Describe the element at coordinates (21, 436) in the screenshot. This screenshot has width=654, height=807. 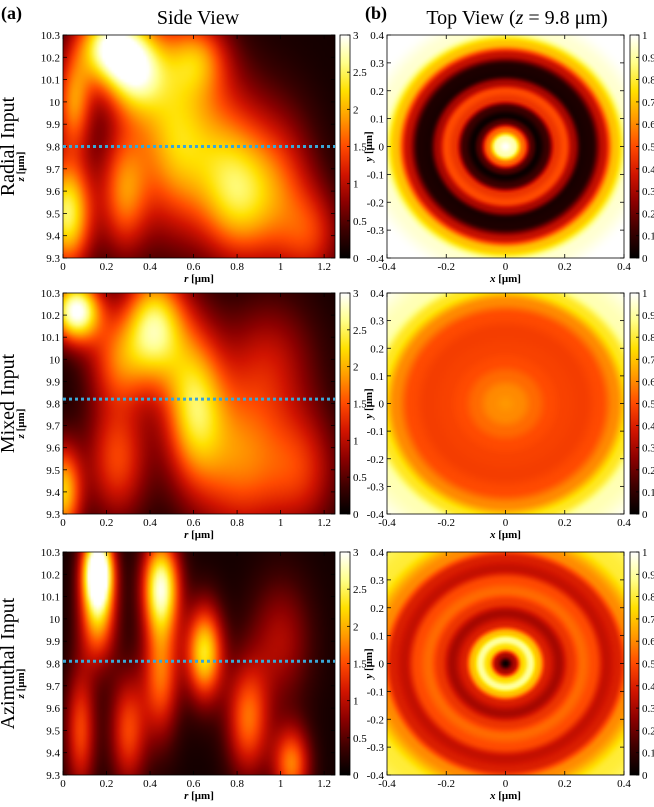
I see `side-2-ylabel-var: z` at that location.